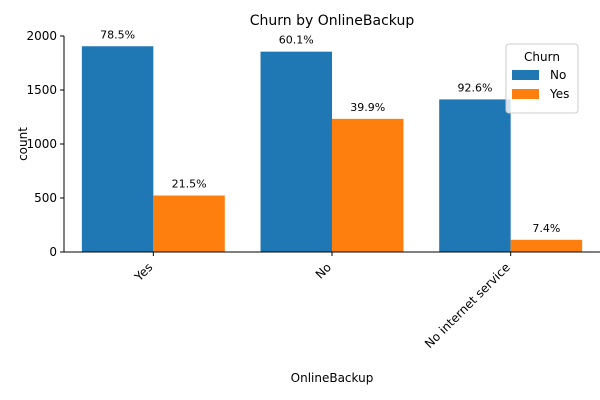 The image size is (600, 400). I want to click on y-tick-label: 1500, so click(41, 90).